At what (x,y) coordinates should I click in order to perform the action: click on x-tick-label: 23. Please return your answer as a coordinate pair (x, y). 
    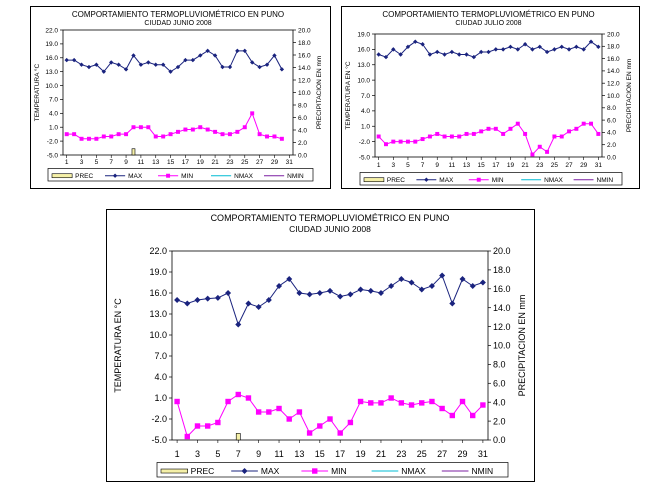
    Looking at the image, I should click on (540, 165).